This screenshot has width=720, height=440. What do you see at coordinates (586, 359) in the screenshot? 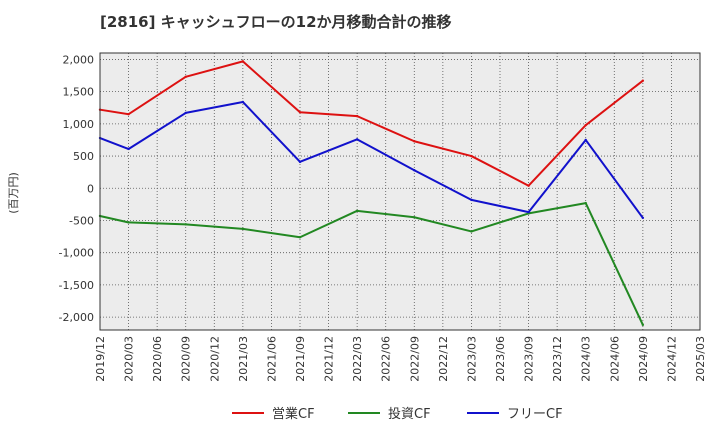
I see `x-tick-label: 2024/03` at bounding box center [586, 359].